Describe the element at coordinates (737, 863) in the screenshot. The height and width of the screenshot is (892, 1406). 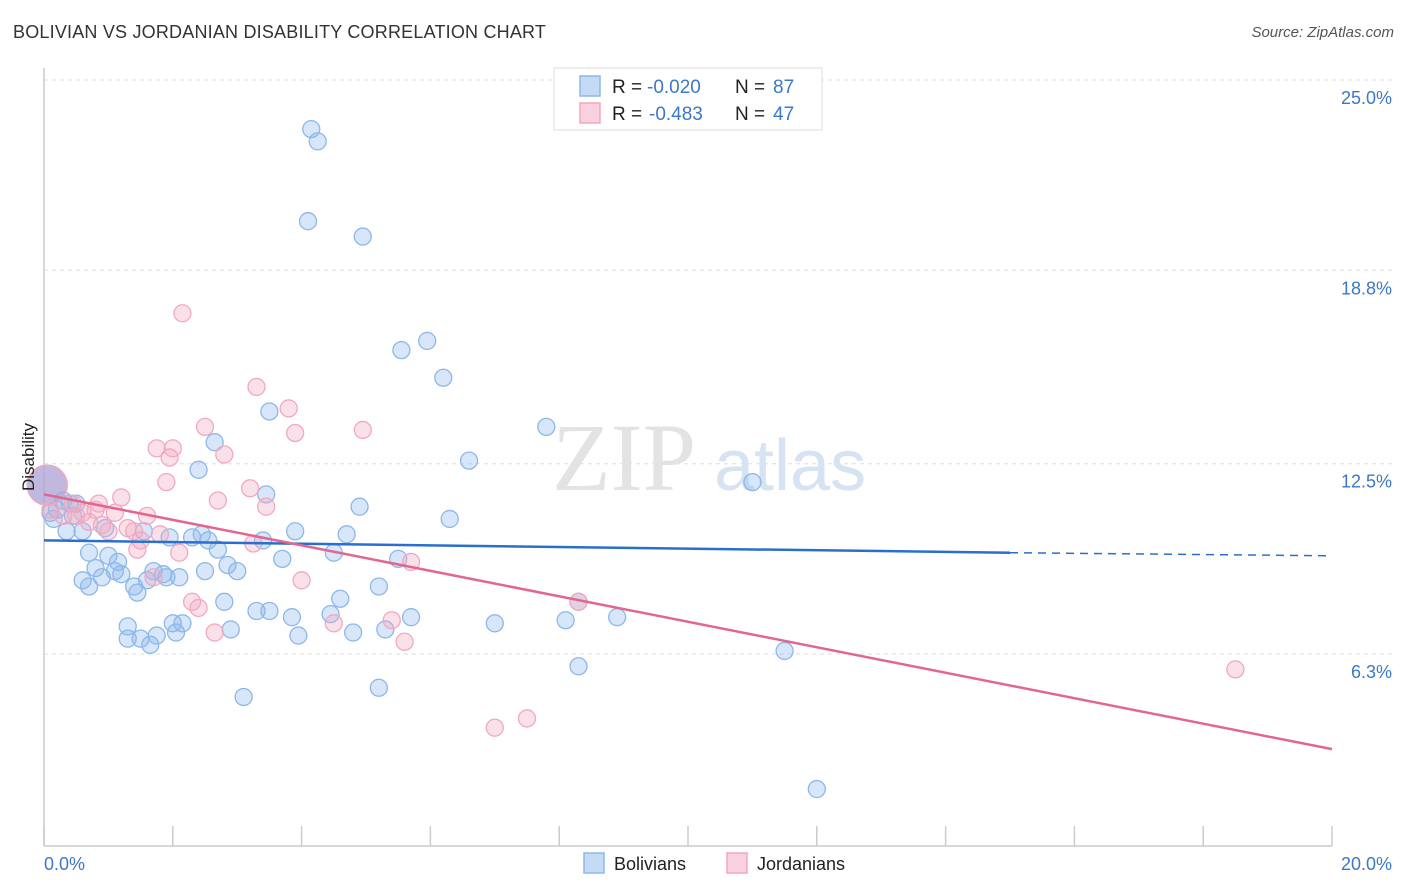
I see `bottom-legend-swatch-jordanians` at that location.